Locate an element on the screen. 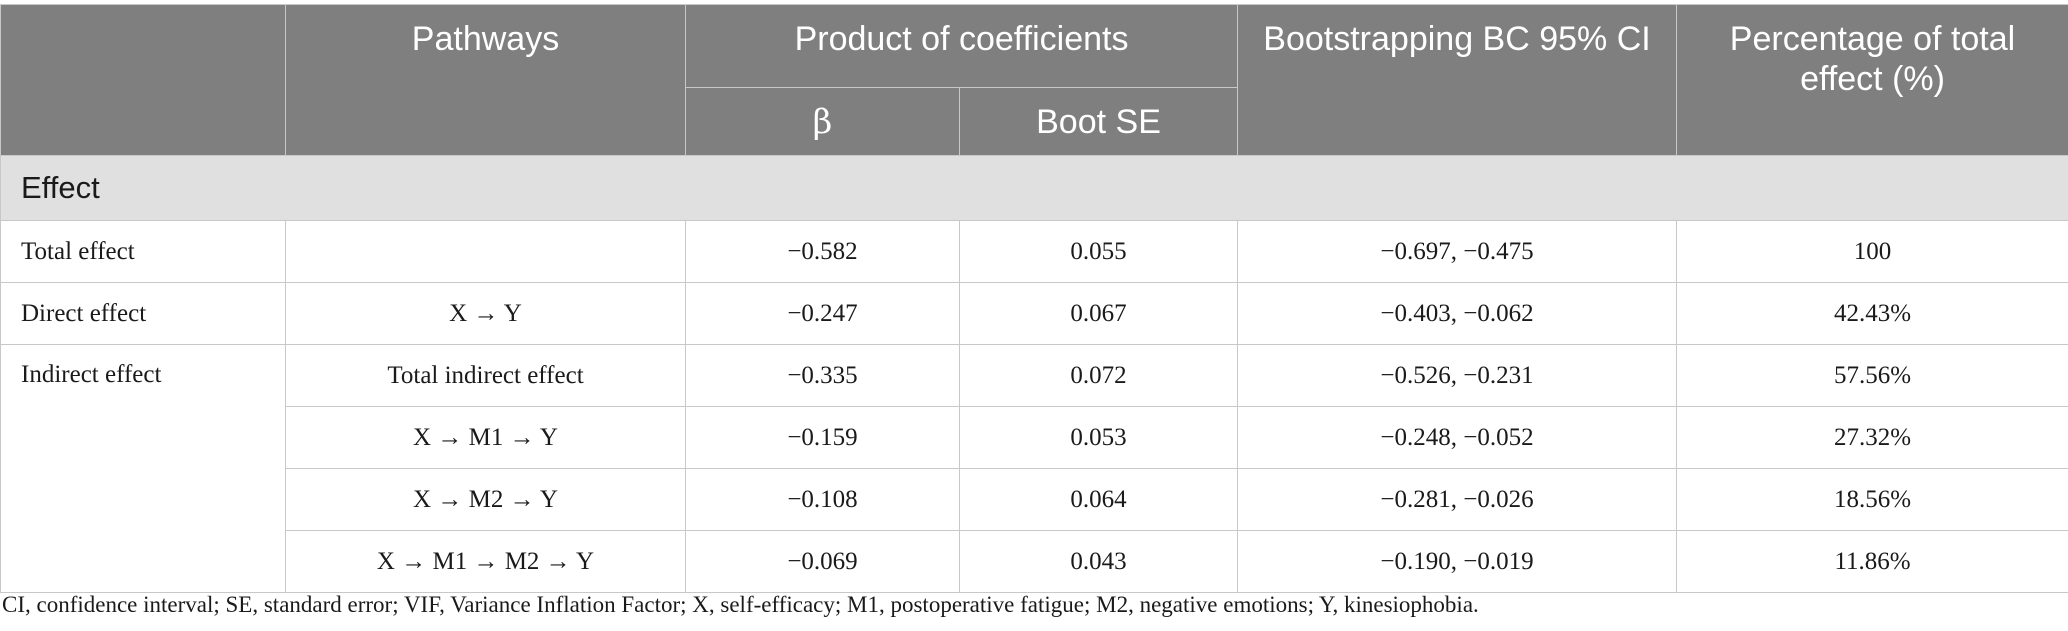 Image resolution: width=2068 pixels, height=631 pixels. cell-ci: −0.526, −0.231 is located at coordinates (1457, 375).